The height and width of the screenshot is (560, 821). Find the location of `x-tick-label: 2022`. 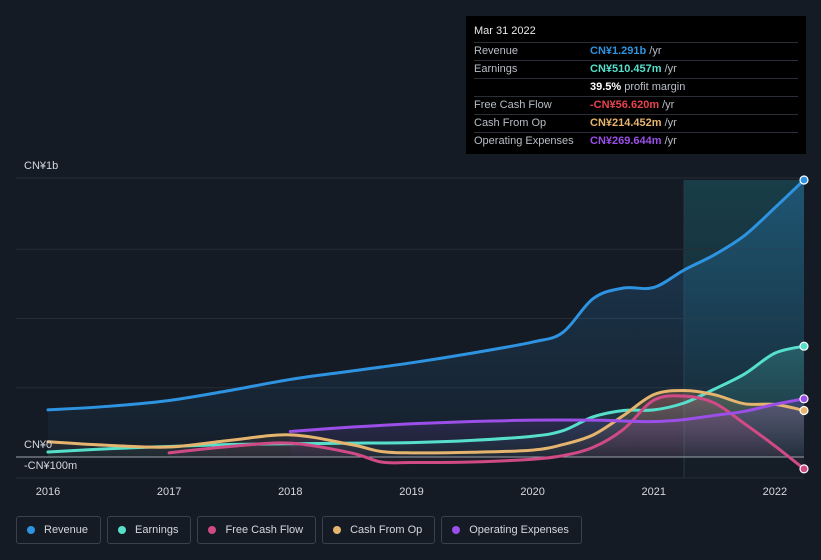

x-tick-label: 2022 is located at coordinates (775, 492).